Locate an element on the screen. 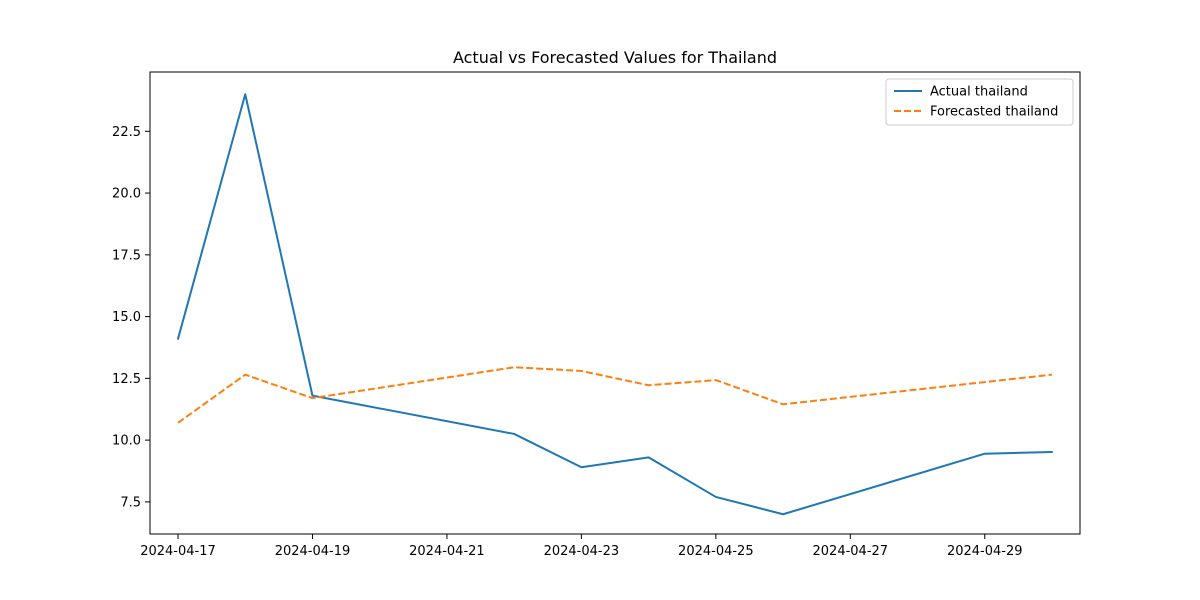 The width and height of the screenshot is (1200, 600). y-tick-label: 10.0 is located at coordinates (126, 441).